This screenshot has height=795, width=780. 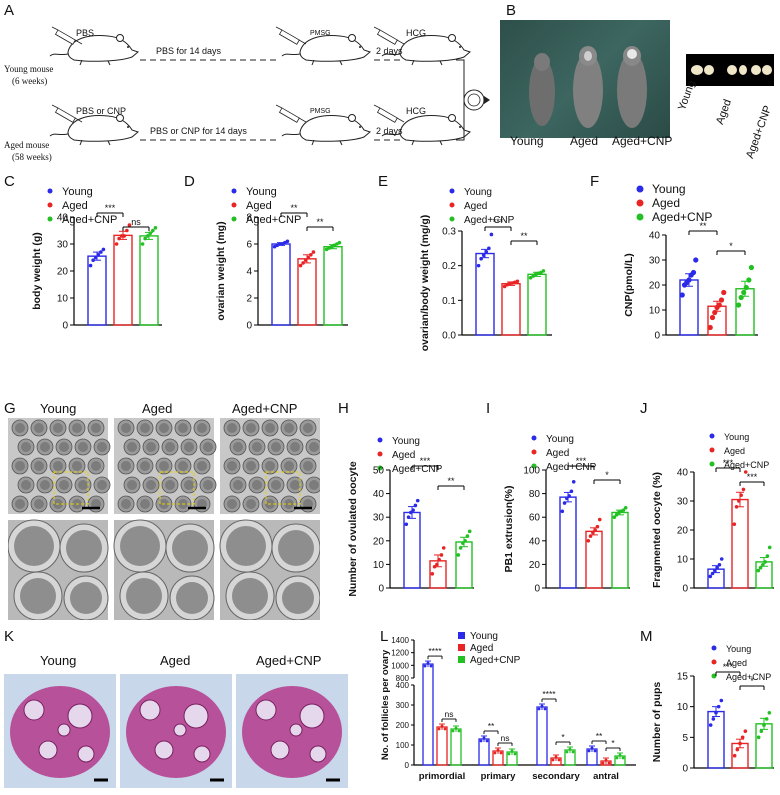 What do you see at coordinates (175, 660) in the screenshot?
I see `k-label-aged: Aged` at bounding box center [175, 660].